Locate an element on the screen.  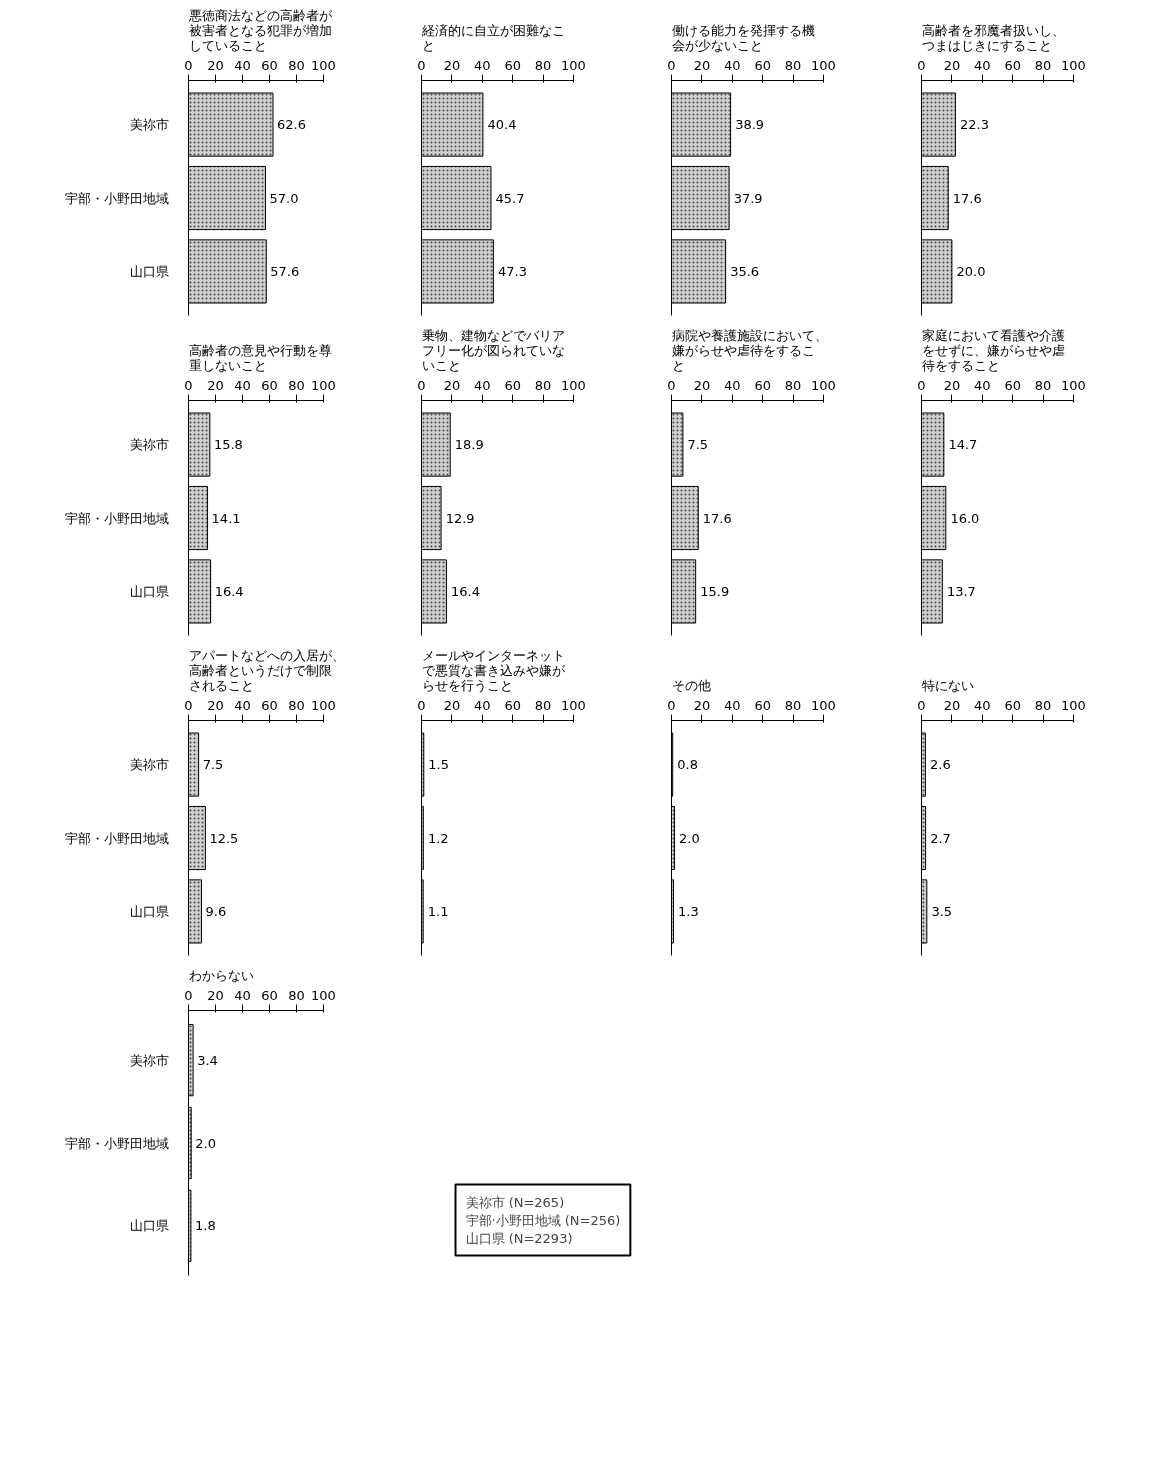
data-label: 13.7 is located at coordinates (961, 591).